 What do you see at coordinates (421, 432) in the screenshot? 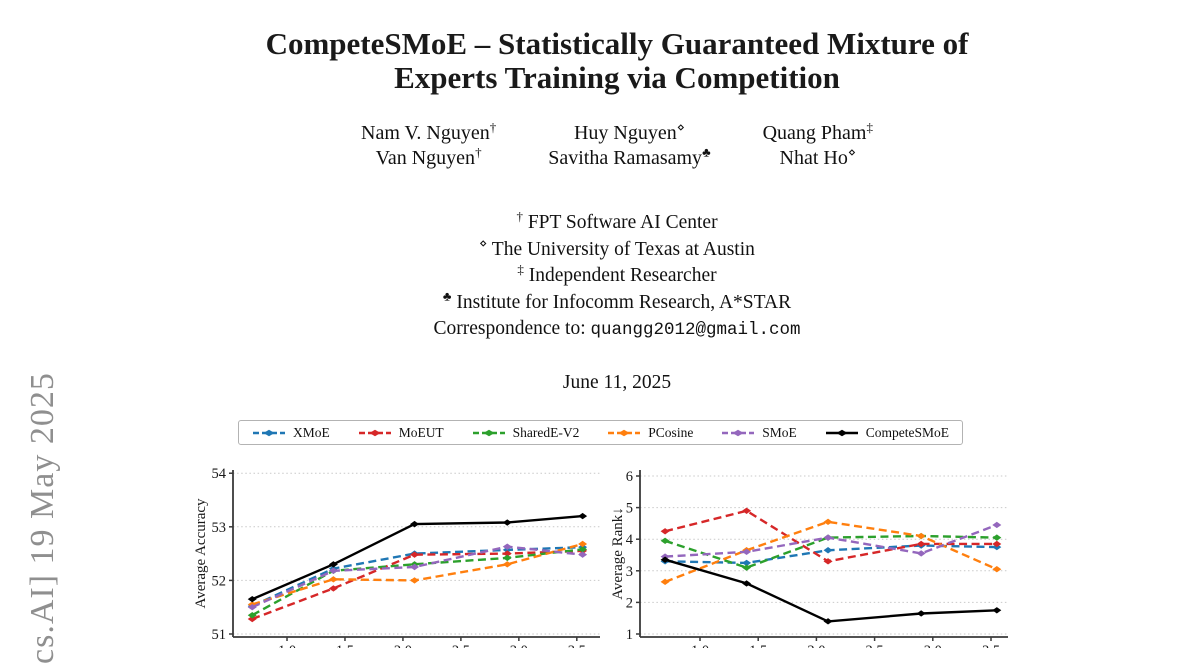
I see `legend-label: MoEUT` at bounding box center [421, 432].